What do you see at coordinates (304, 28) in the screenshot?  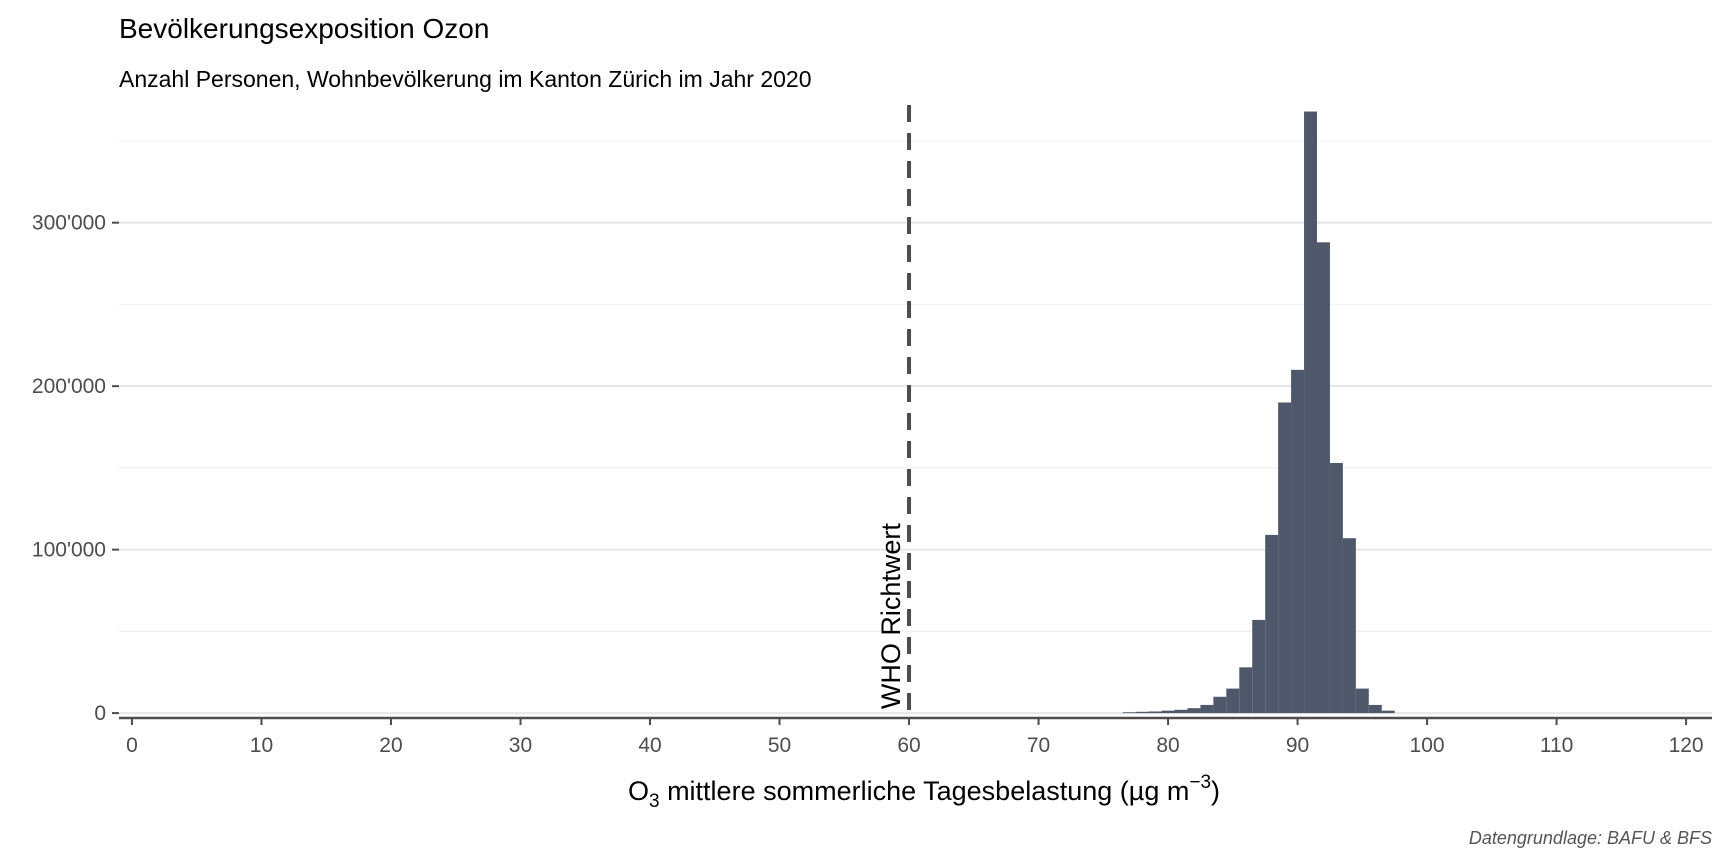 I see `chart-title: Bevölkerungsexposition Ozon` at bounding box center [304, 28].